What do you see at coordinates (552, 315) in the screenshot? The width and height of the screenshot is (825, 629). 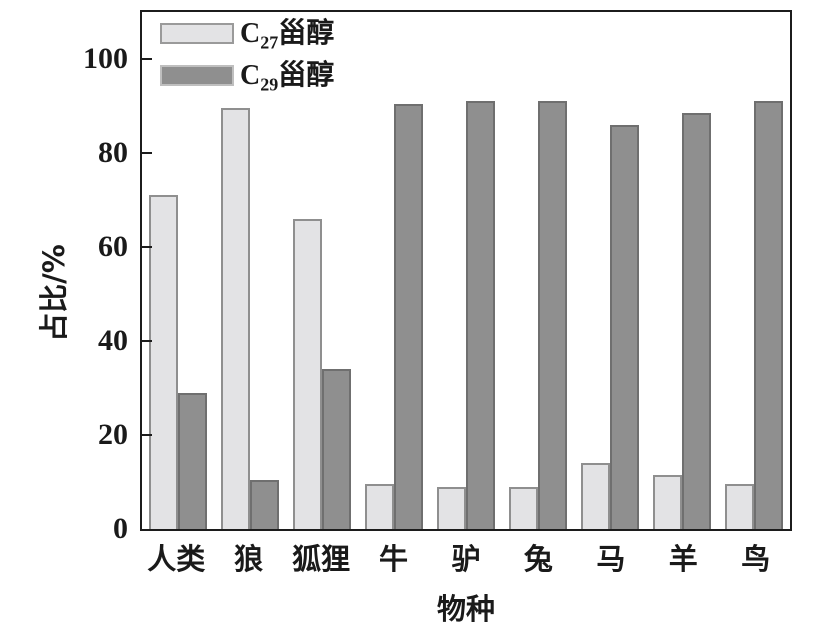 I see `bar-series2-兔` at bounding box center [552, 315].